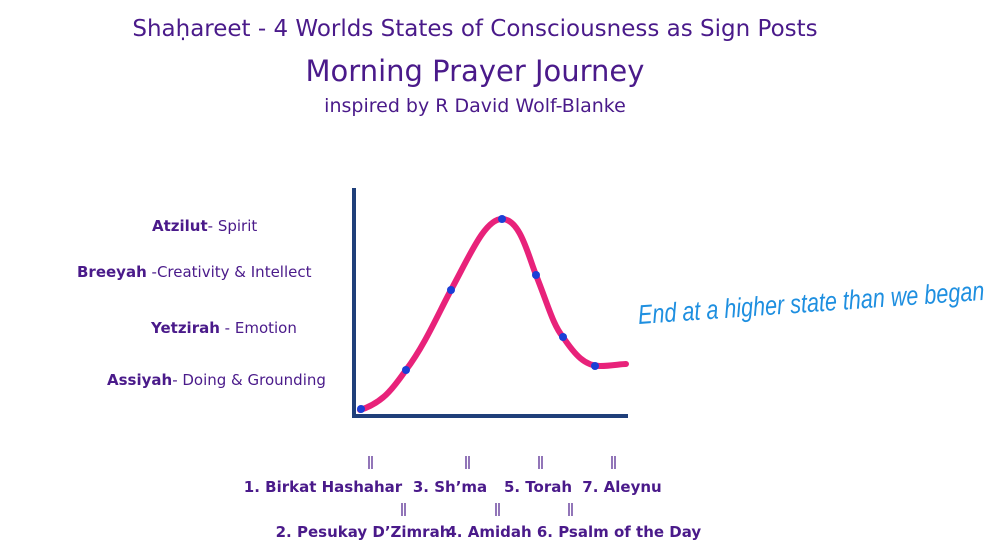  I want to click on step-label: 3. Sh’ma, so click(450, 487).